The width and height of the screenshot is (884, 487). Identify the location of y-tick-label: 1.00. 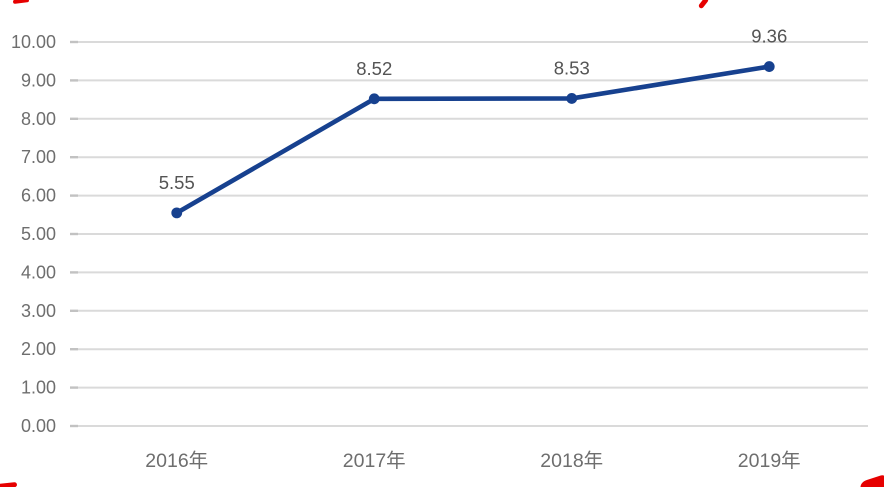
(38, 388).